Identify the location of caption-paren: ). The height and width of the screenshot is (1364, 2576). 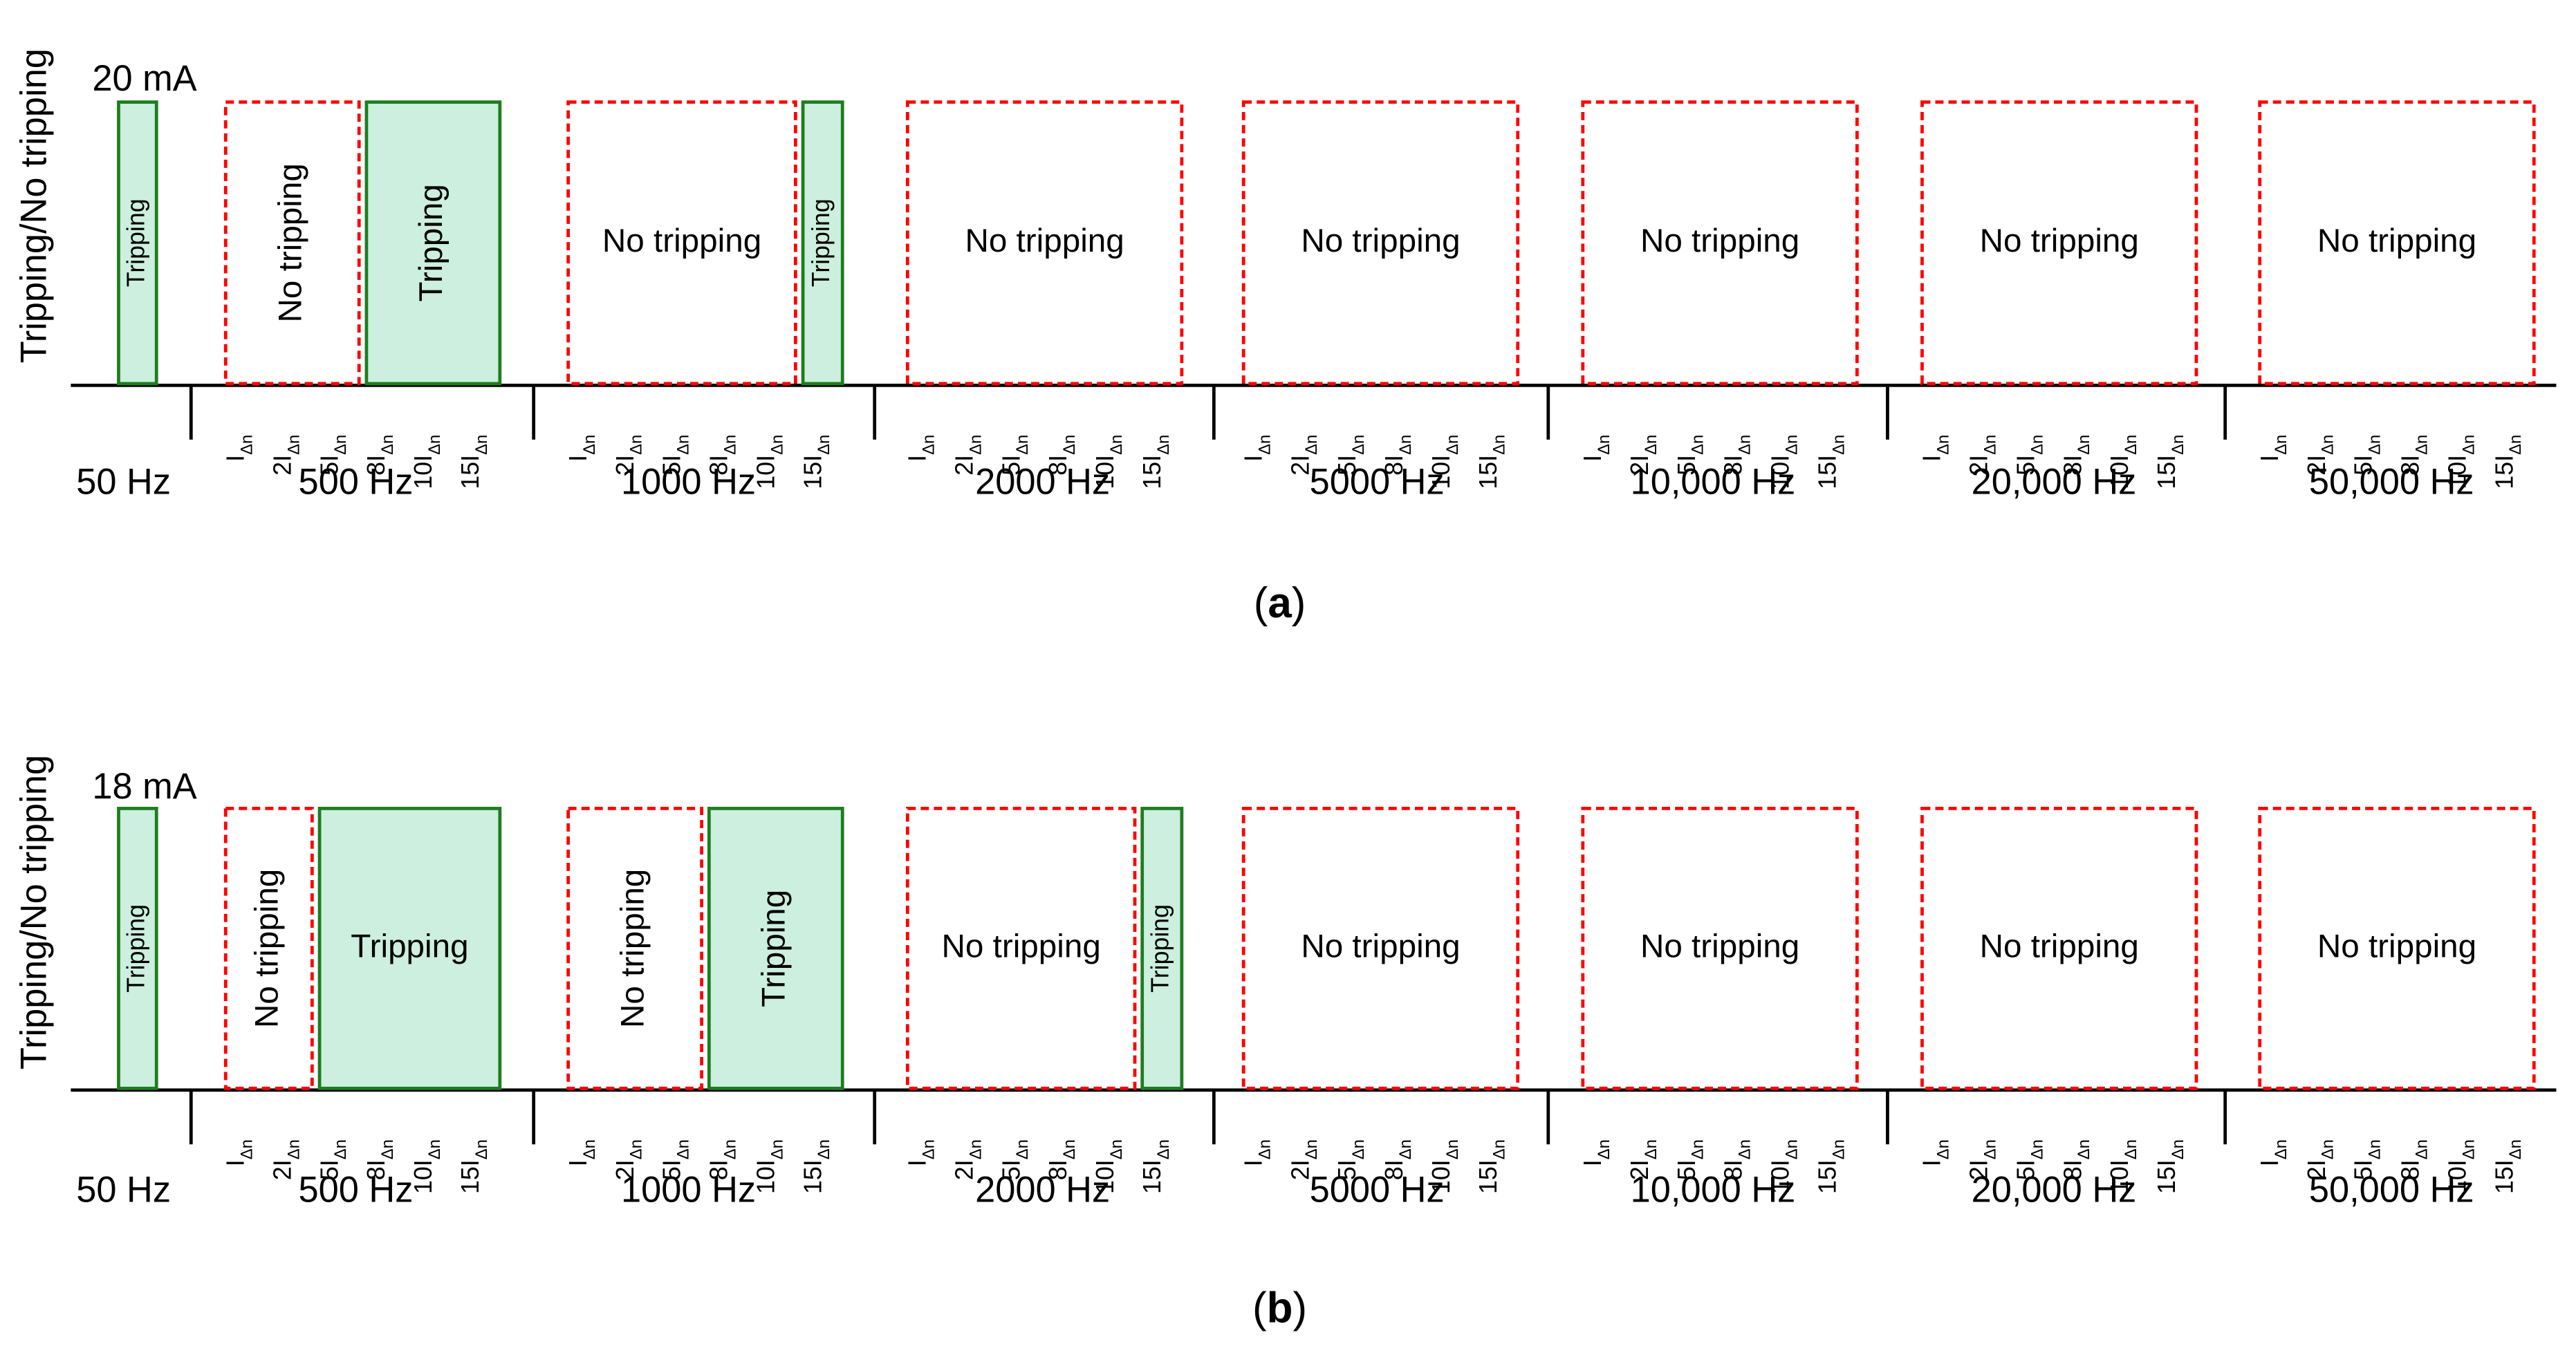
(1299, 603).